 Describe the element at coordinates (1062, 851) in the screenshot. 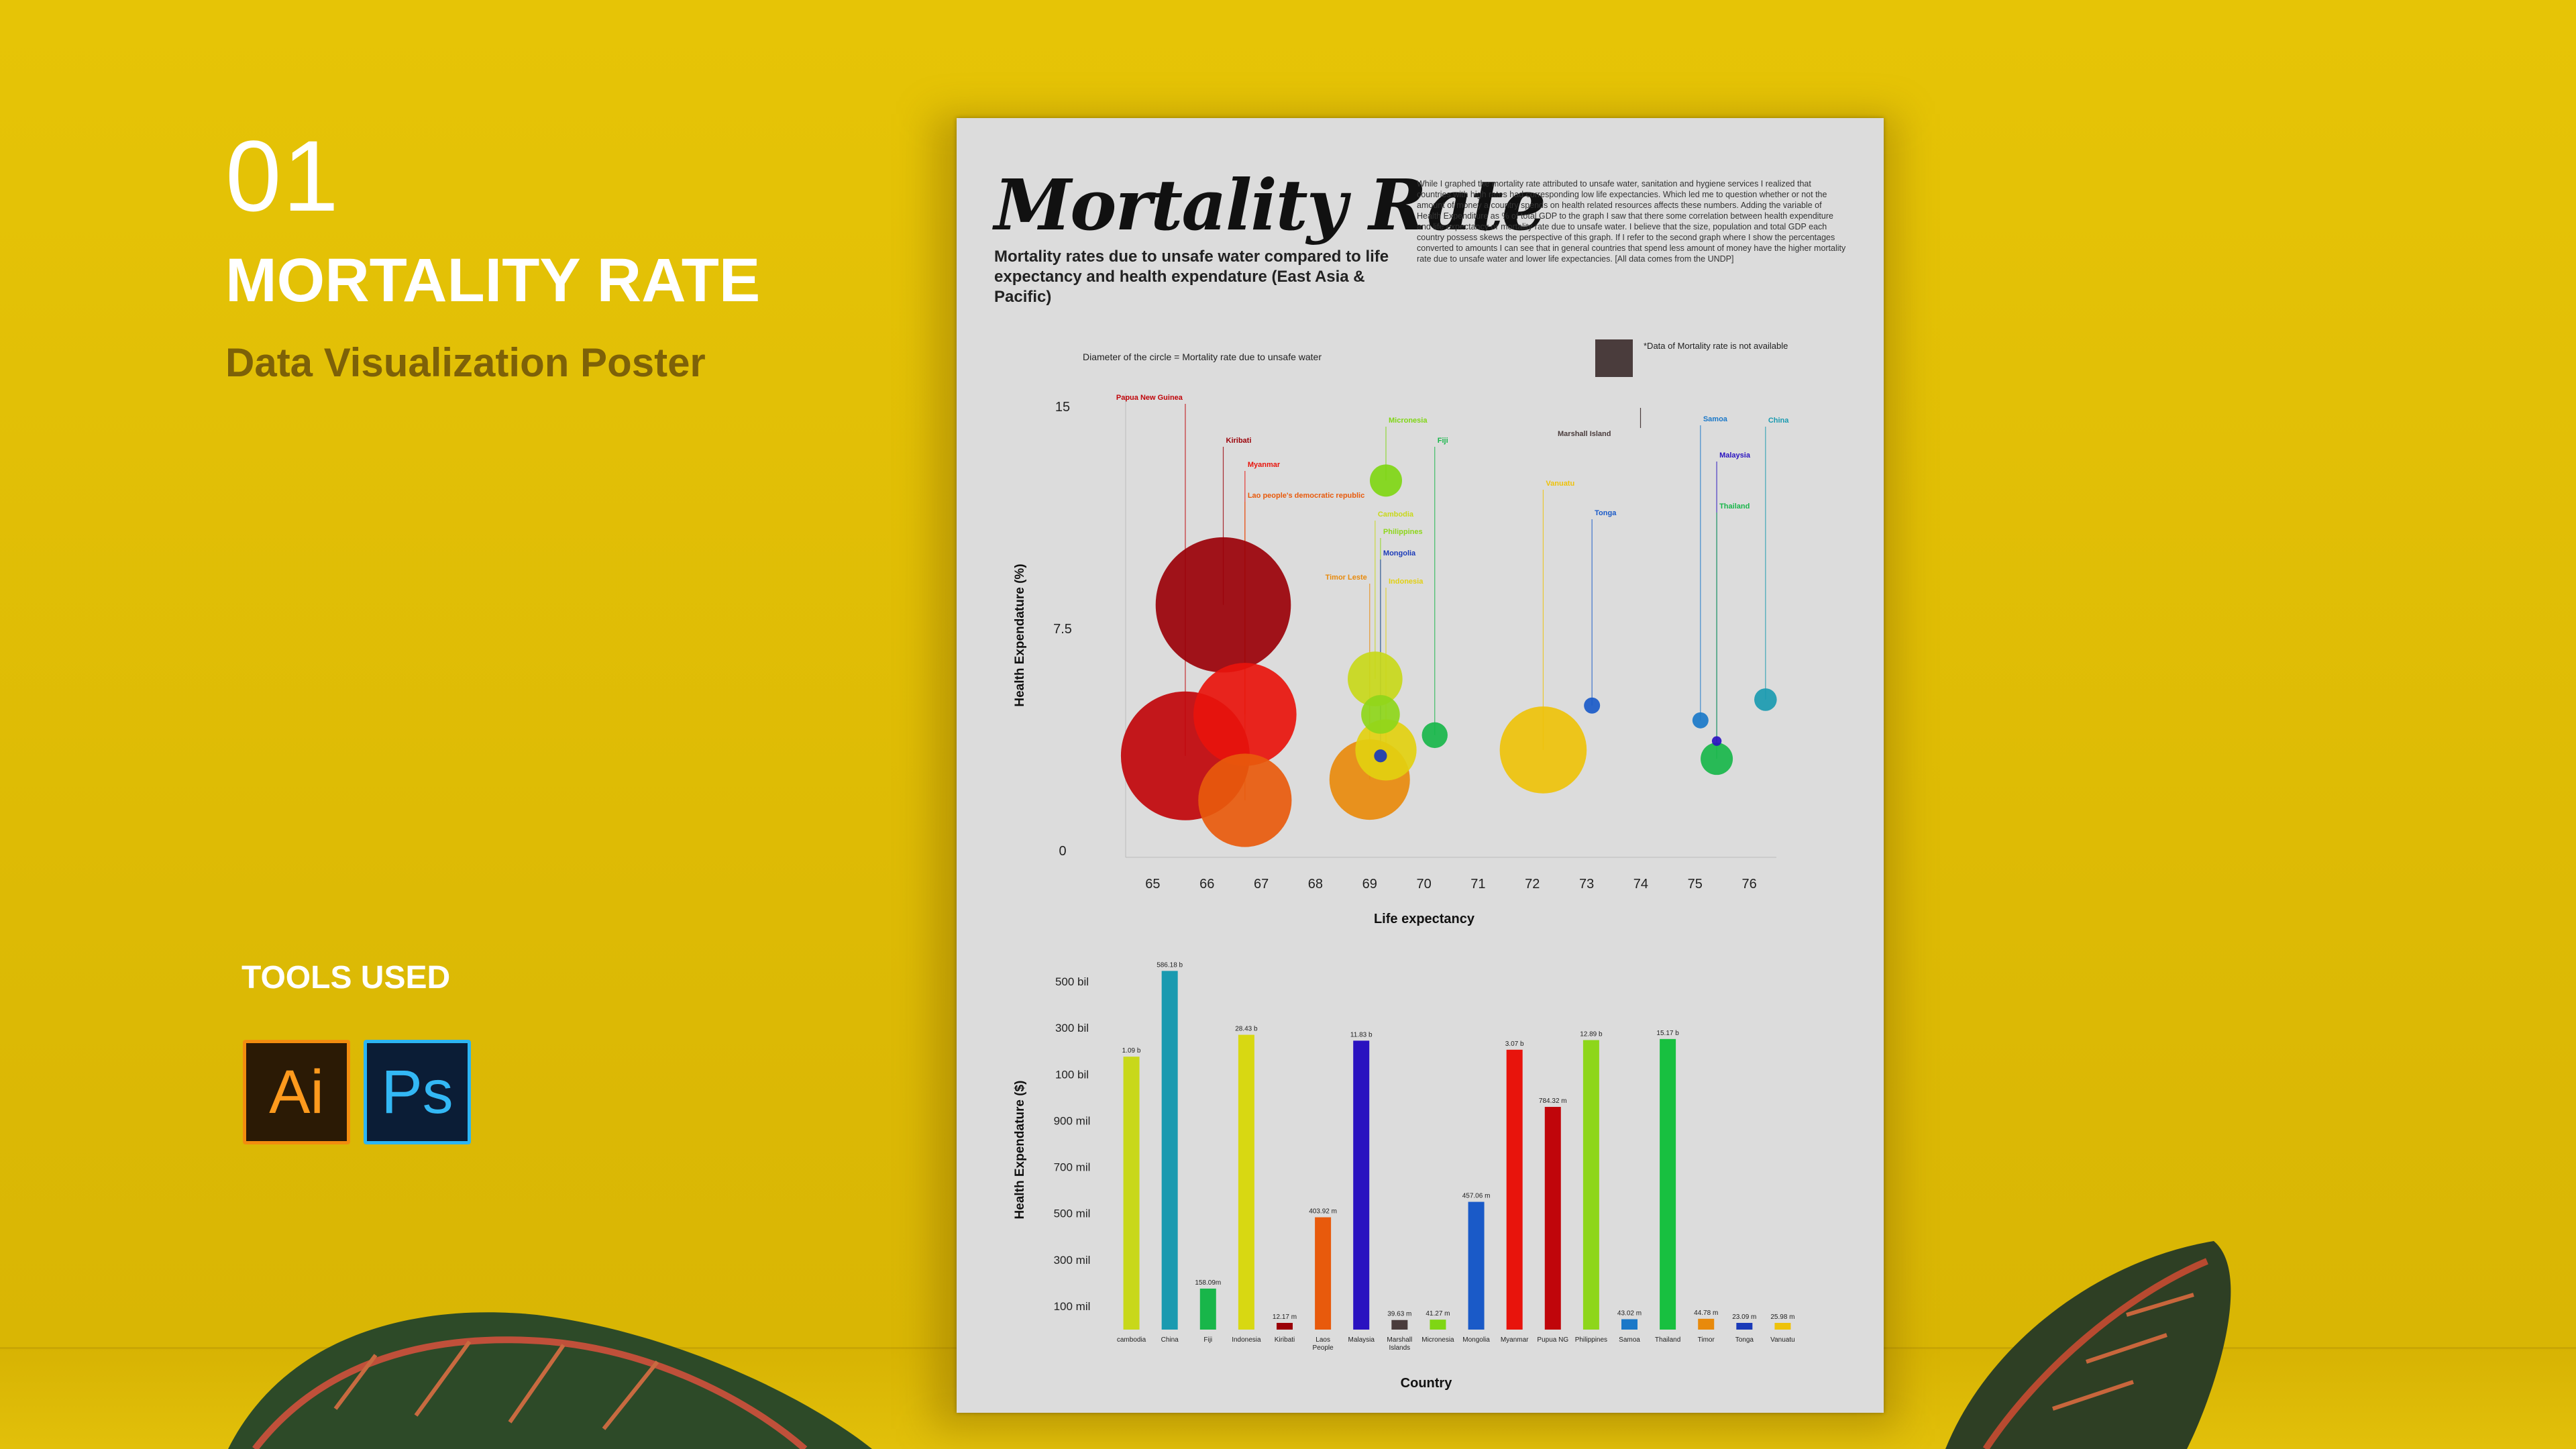

I see `scatter-y-tick-label: 0` at that location.